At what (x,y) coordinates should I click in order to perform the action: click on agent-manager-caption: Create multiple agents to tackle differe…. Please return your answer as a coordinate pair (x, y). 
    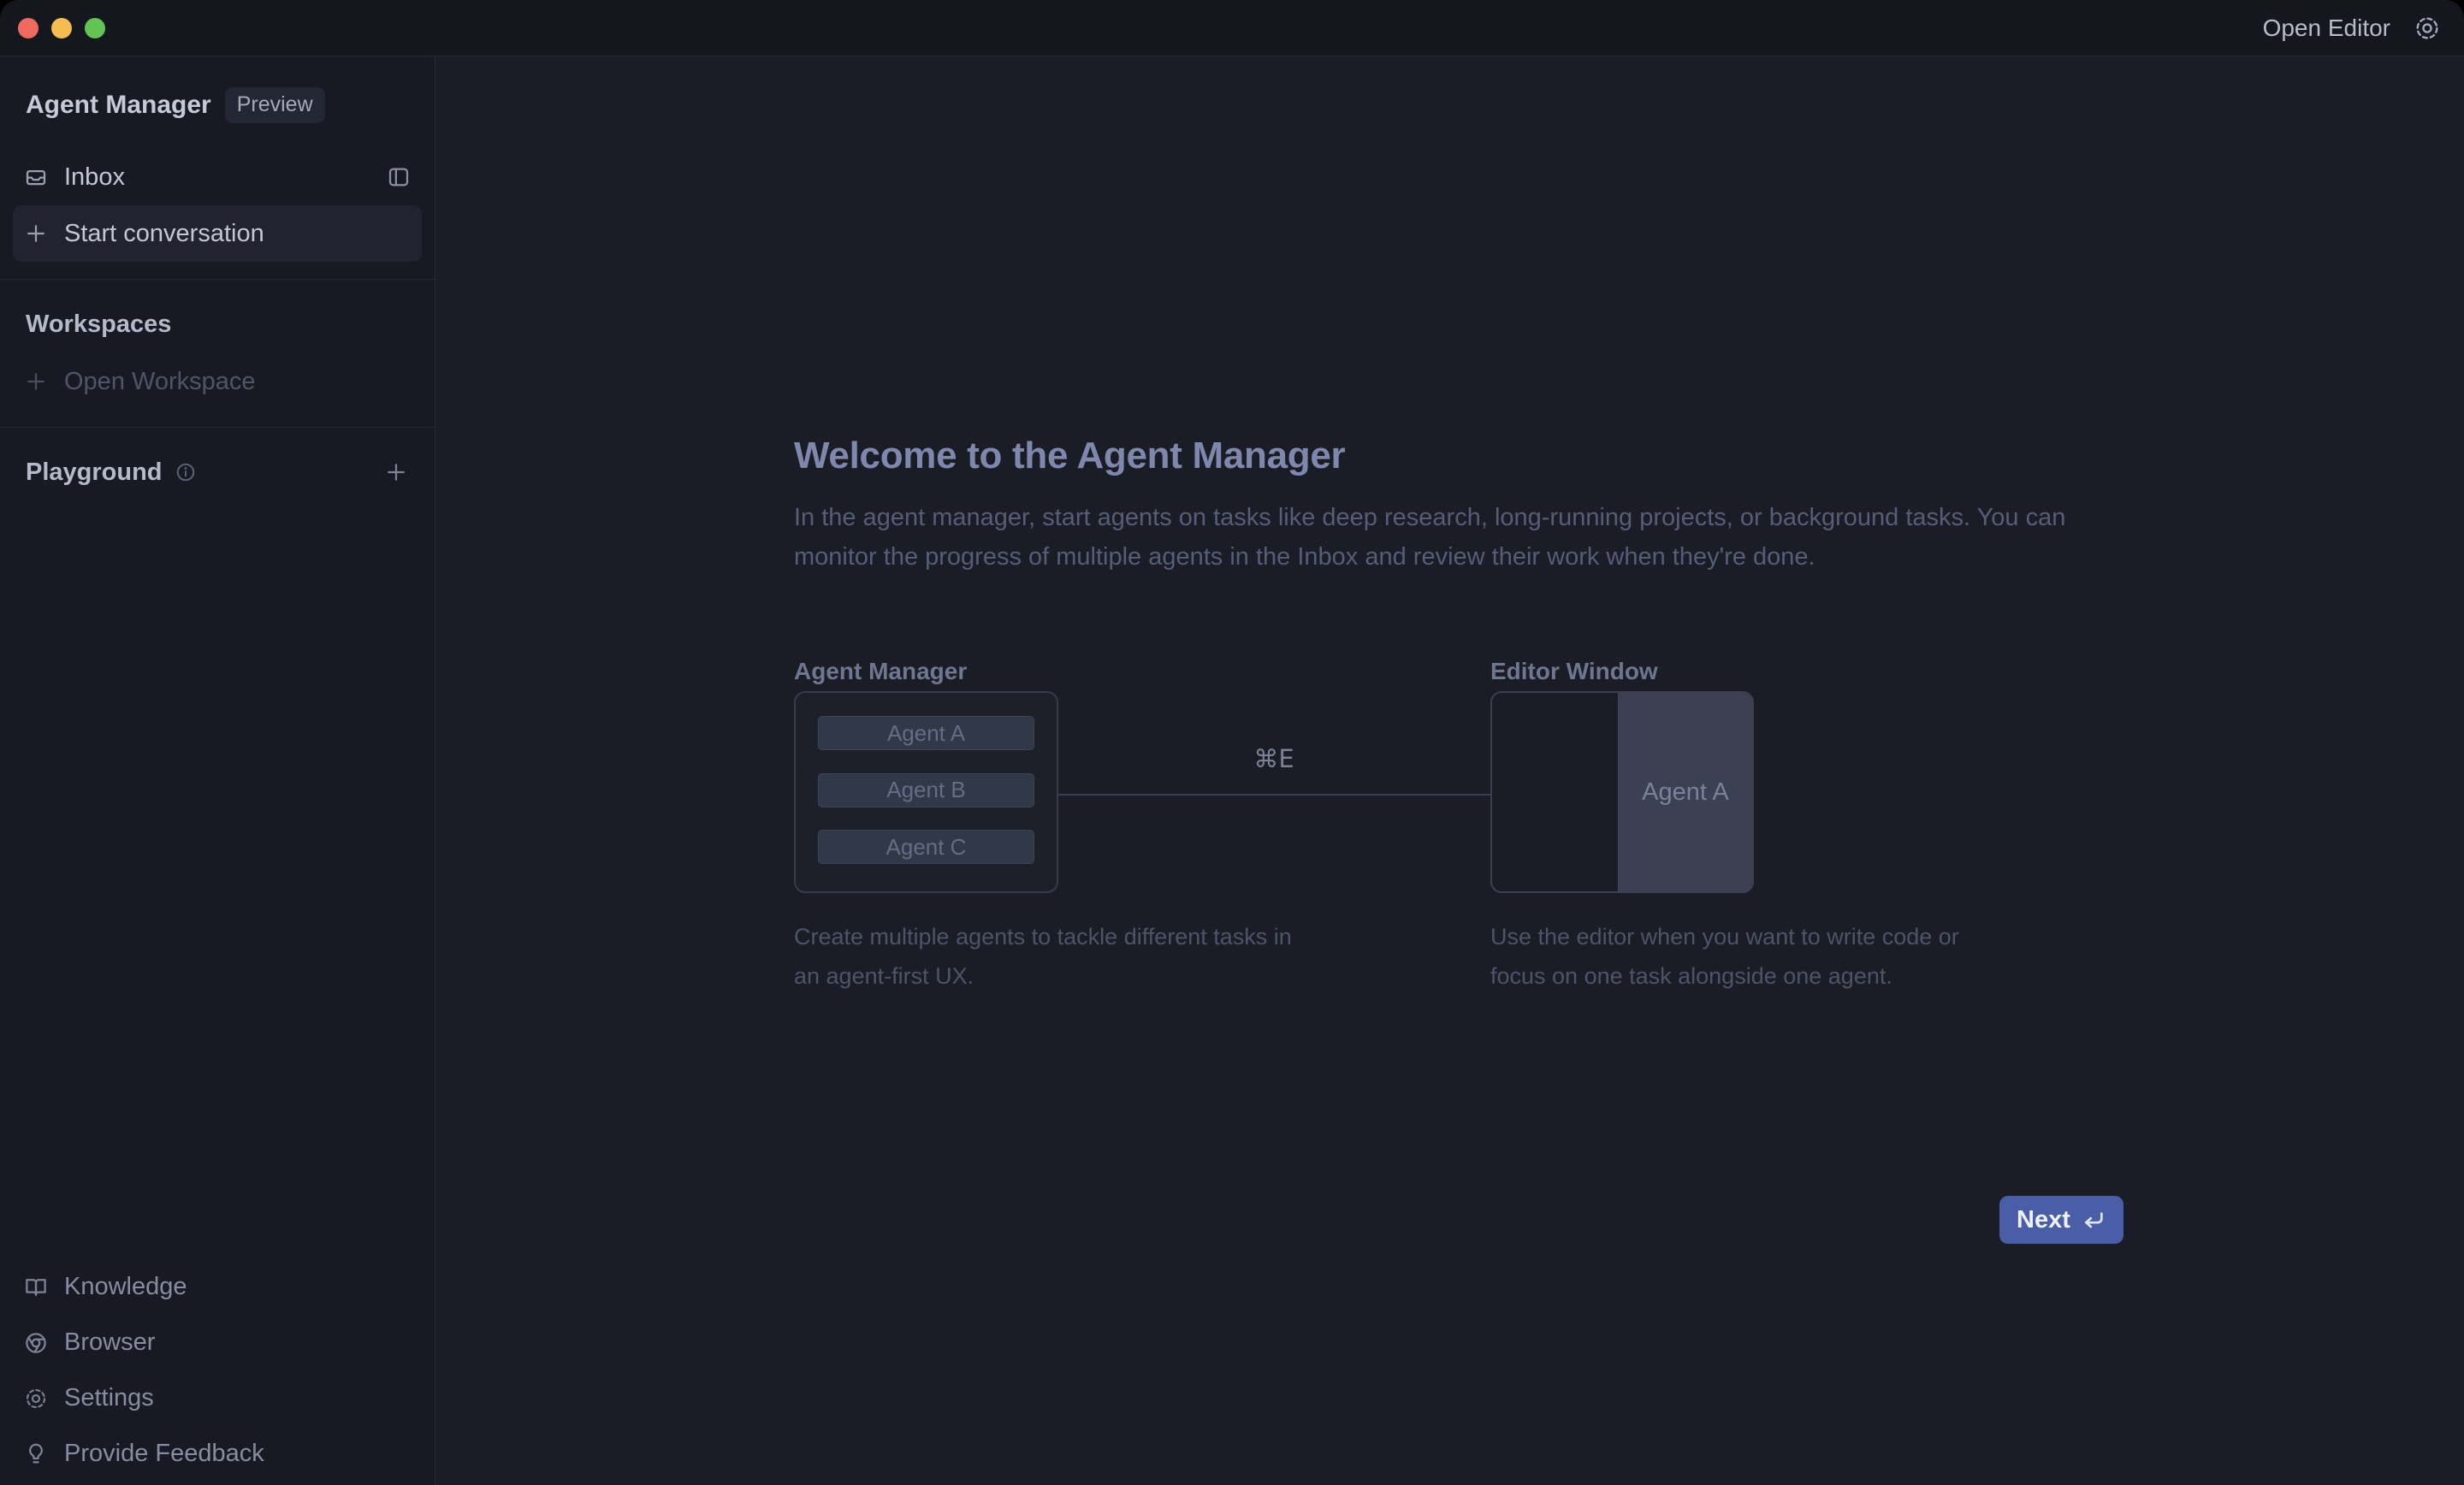
    Looking at the image, I should click on (1043, 956).